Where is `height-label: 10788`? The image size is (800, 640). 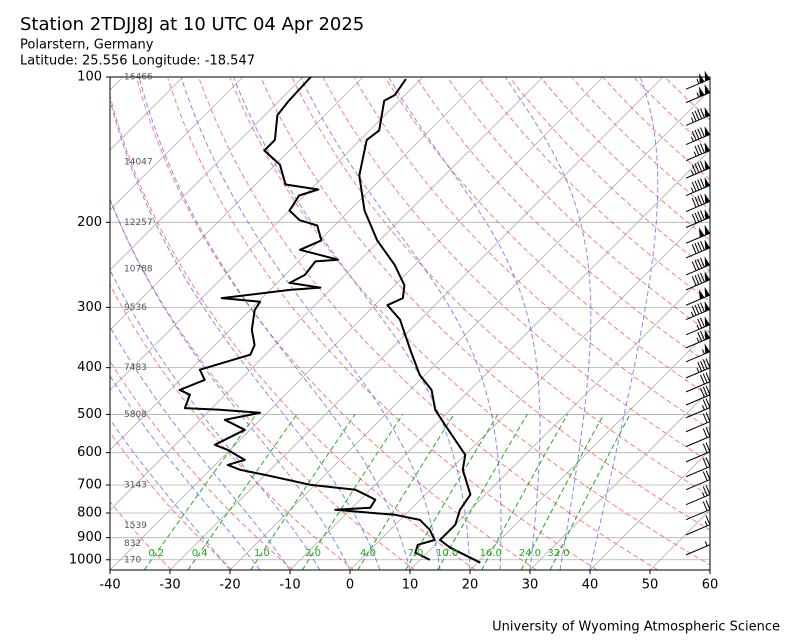 height-label: 10788 is located at coordinates (138, 270).